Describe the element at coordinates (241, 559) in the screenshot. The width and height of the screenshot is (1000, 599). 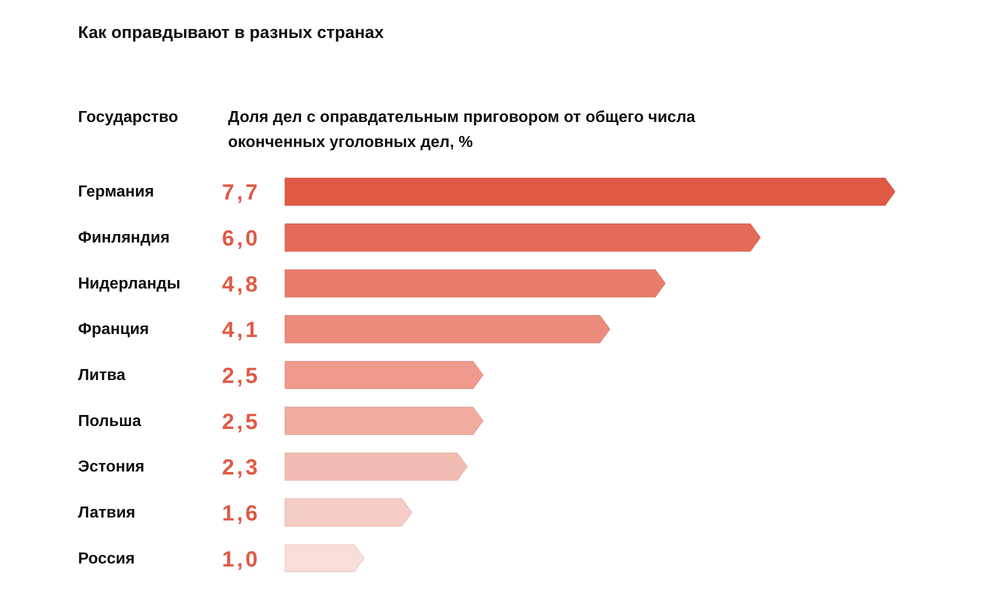
I see `data-label: 1,0` at that location.